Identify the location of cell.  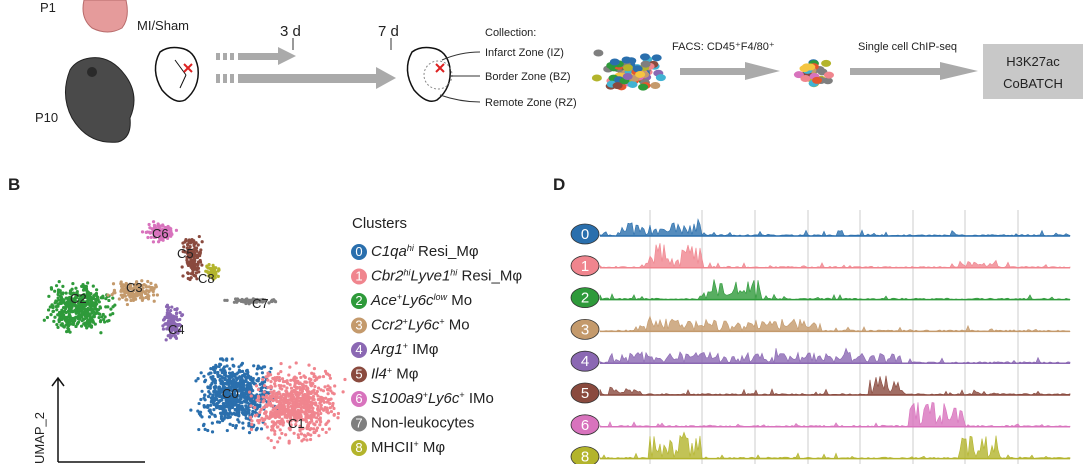
(627, 68).